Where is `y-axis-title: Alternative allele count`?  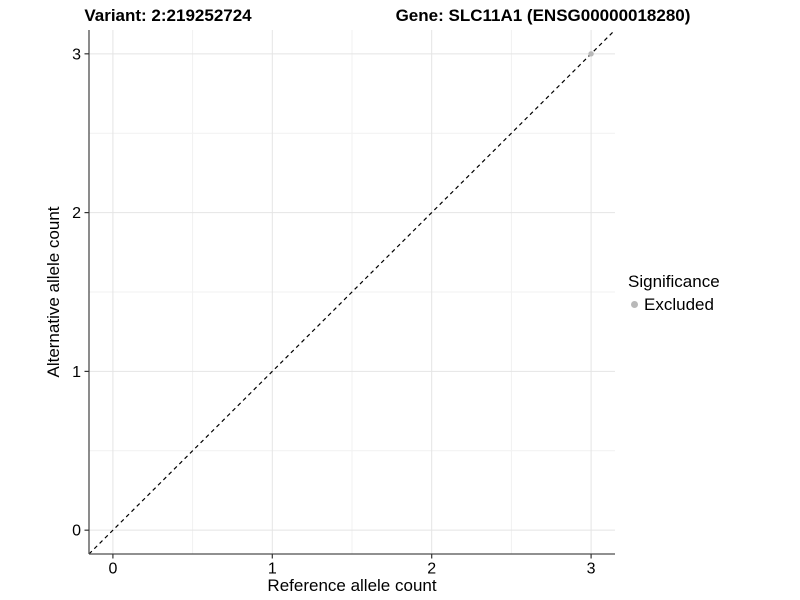 y-axis-title: Alternative allele count is located at coordinates (53, 292).